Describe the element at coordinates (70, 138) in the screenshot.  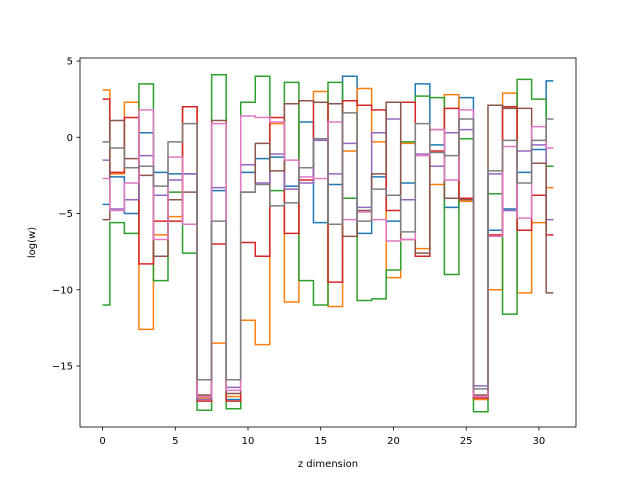
I see `y-tick-label: 0` at that location.